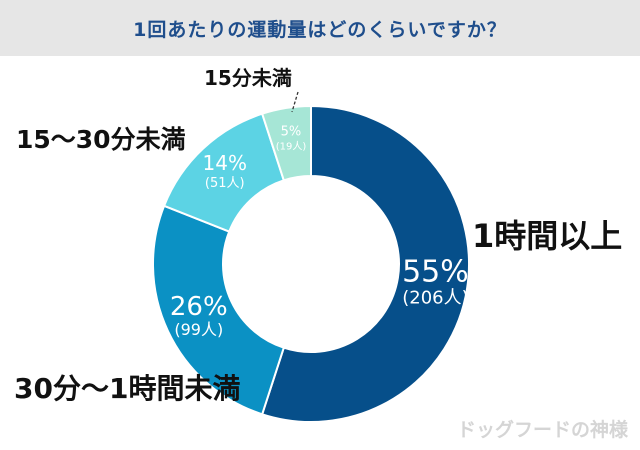 Image resolution: width=640 pixels, height=450 pixels. Describe the element at coordinates (101, 139) in the screenshot. I see `category-label-2: 15〜30分未満` at that location.